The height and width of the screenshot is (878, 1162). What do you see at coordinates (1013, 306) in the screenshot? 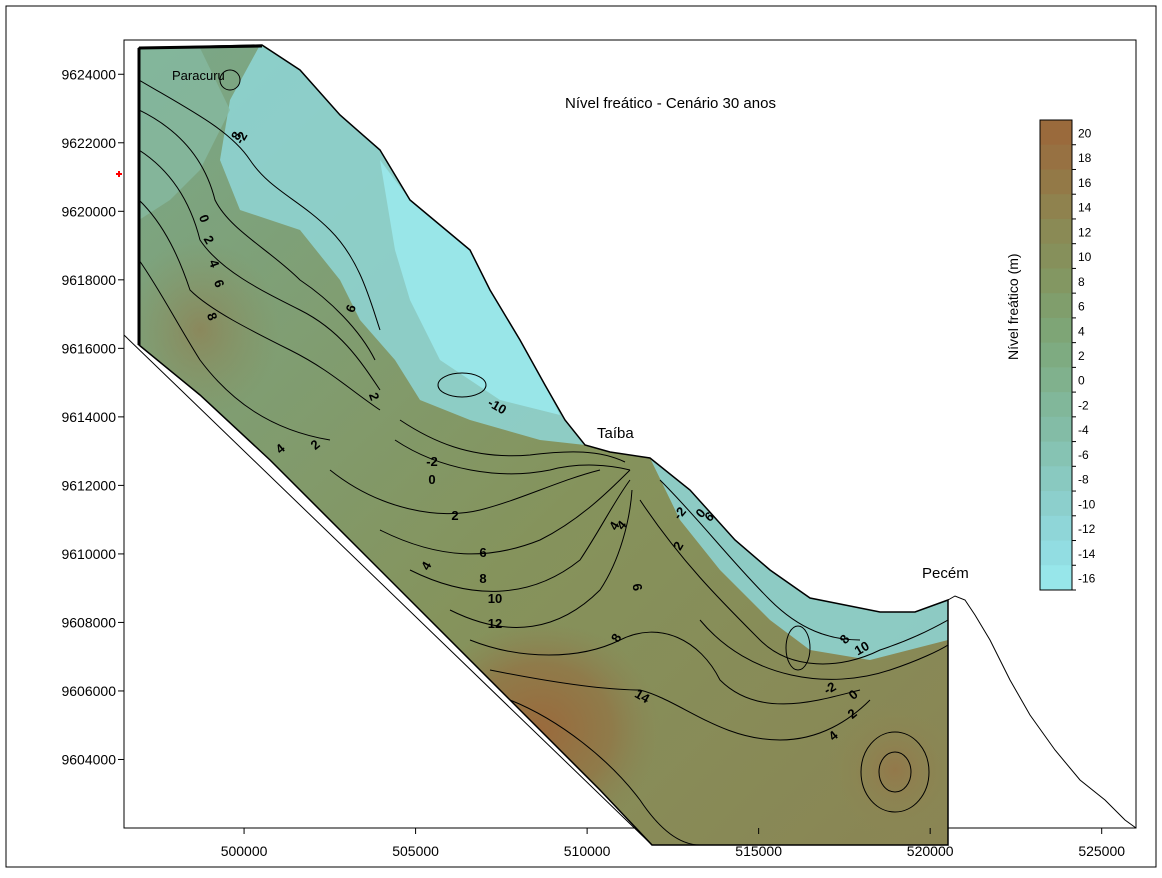
I see `legend-title: Nível freático (m)` at bounding box center [1013, 306].